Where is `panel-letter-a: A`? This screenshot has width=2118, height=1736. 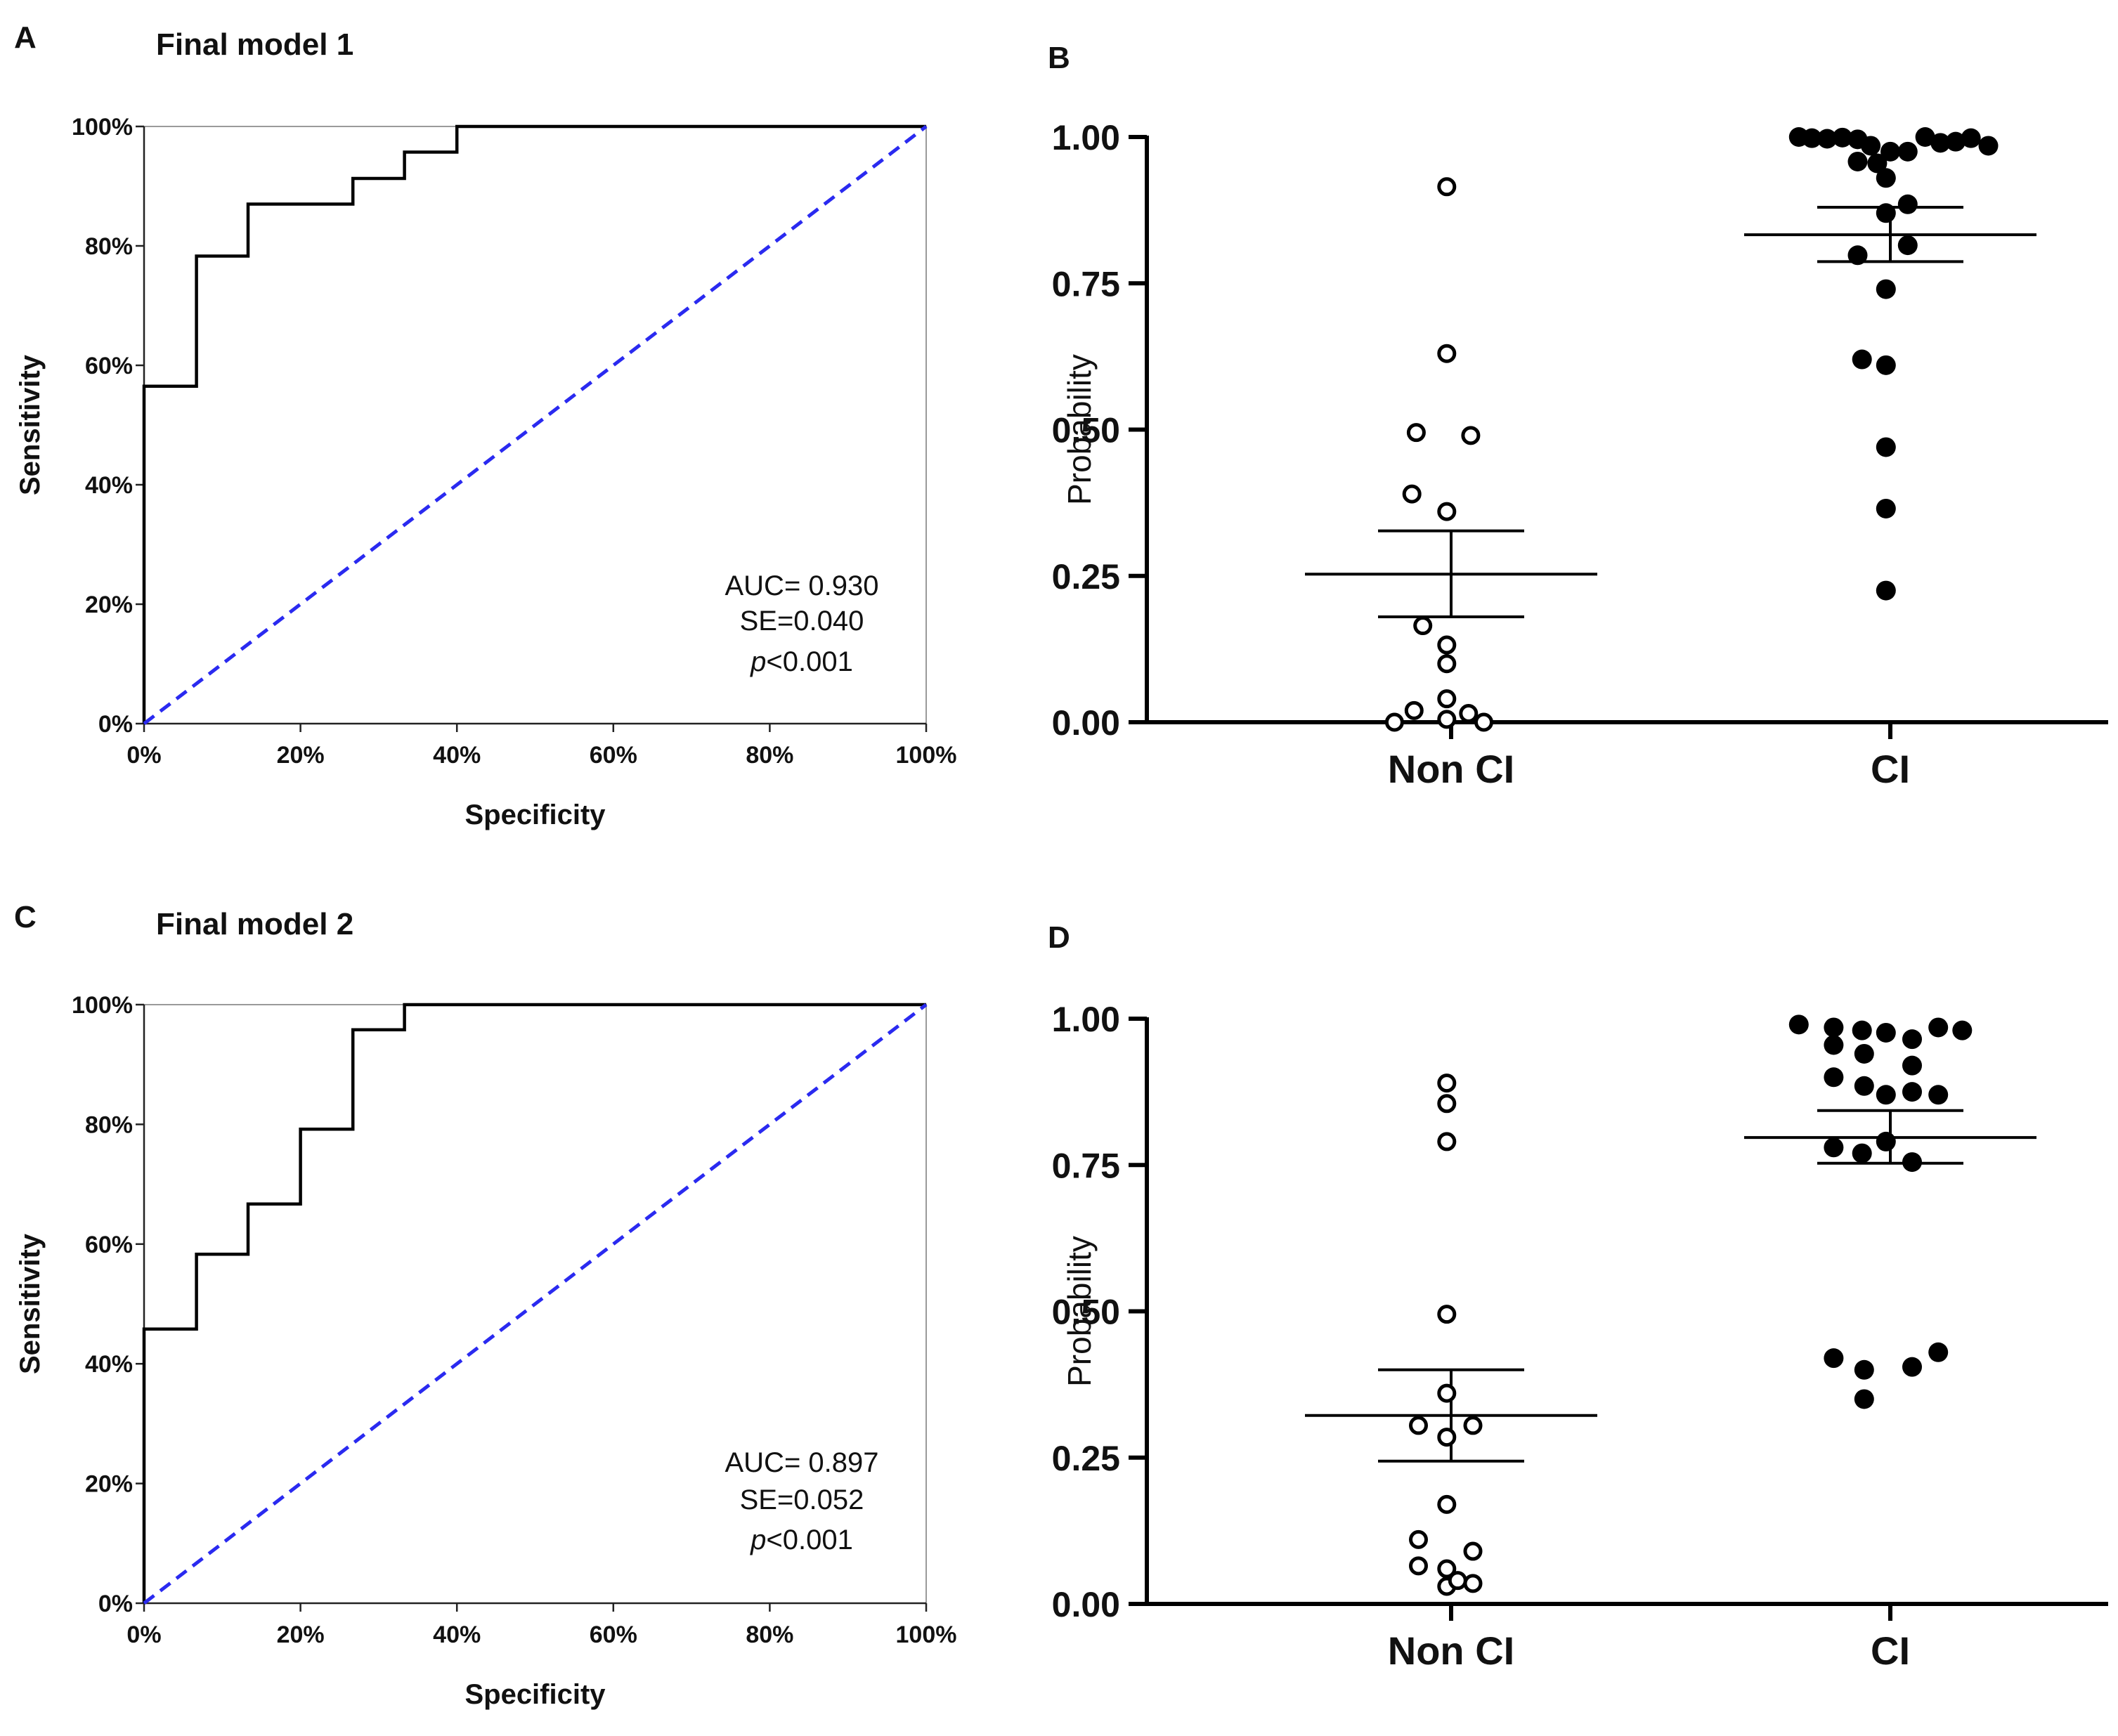
panel-letter-a: A is located at coordinates (25, 37).